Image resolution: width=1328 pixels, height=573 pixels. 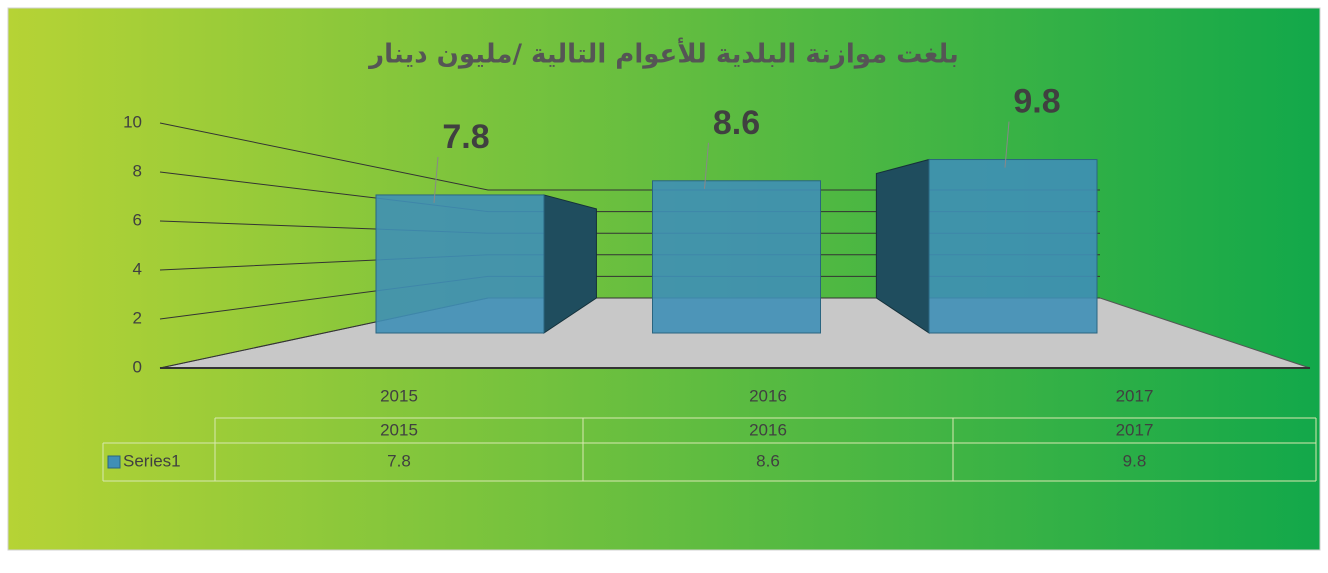 What do you see at coordinates (1135, 395) in the screenshot?
I see `x-tick-label: 2017` at bounding box center [1135, 395].